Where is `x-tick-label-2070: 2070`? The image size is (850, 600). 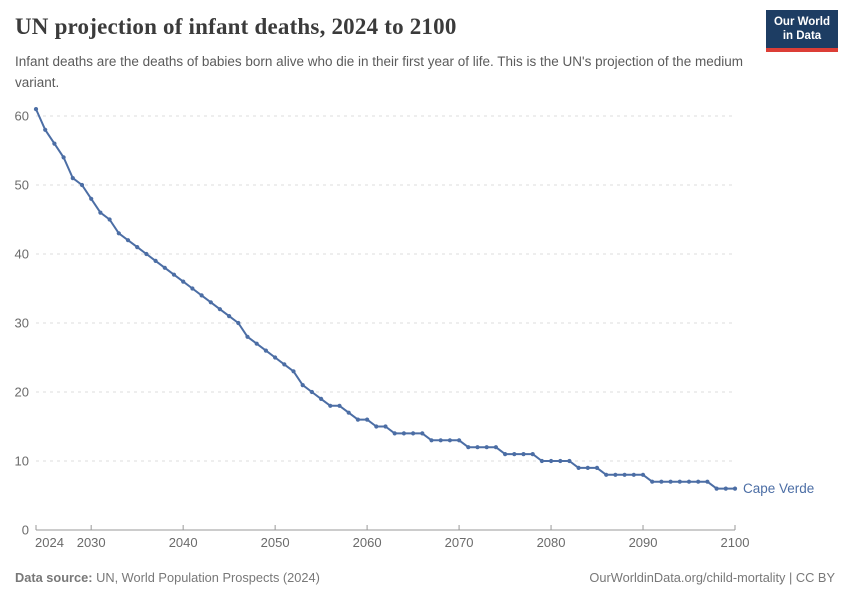 x-tick-label-2070: 2070 is located at coordinates (459, 542).